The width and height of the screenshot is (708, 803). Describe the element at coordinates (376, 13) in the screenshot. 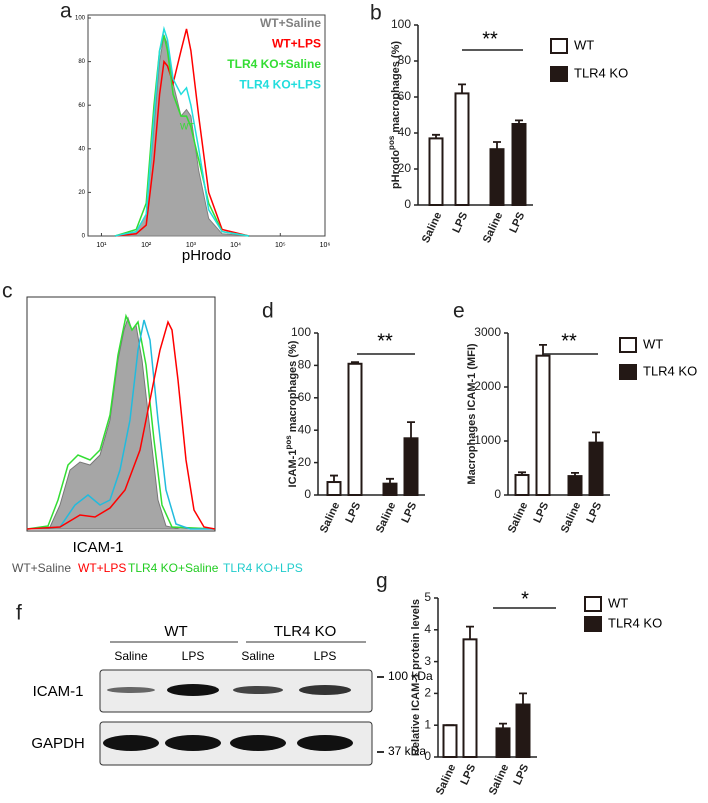

I see `panel-letter: b` at that location.